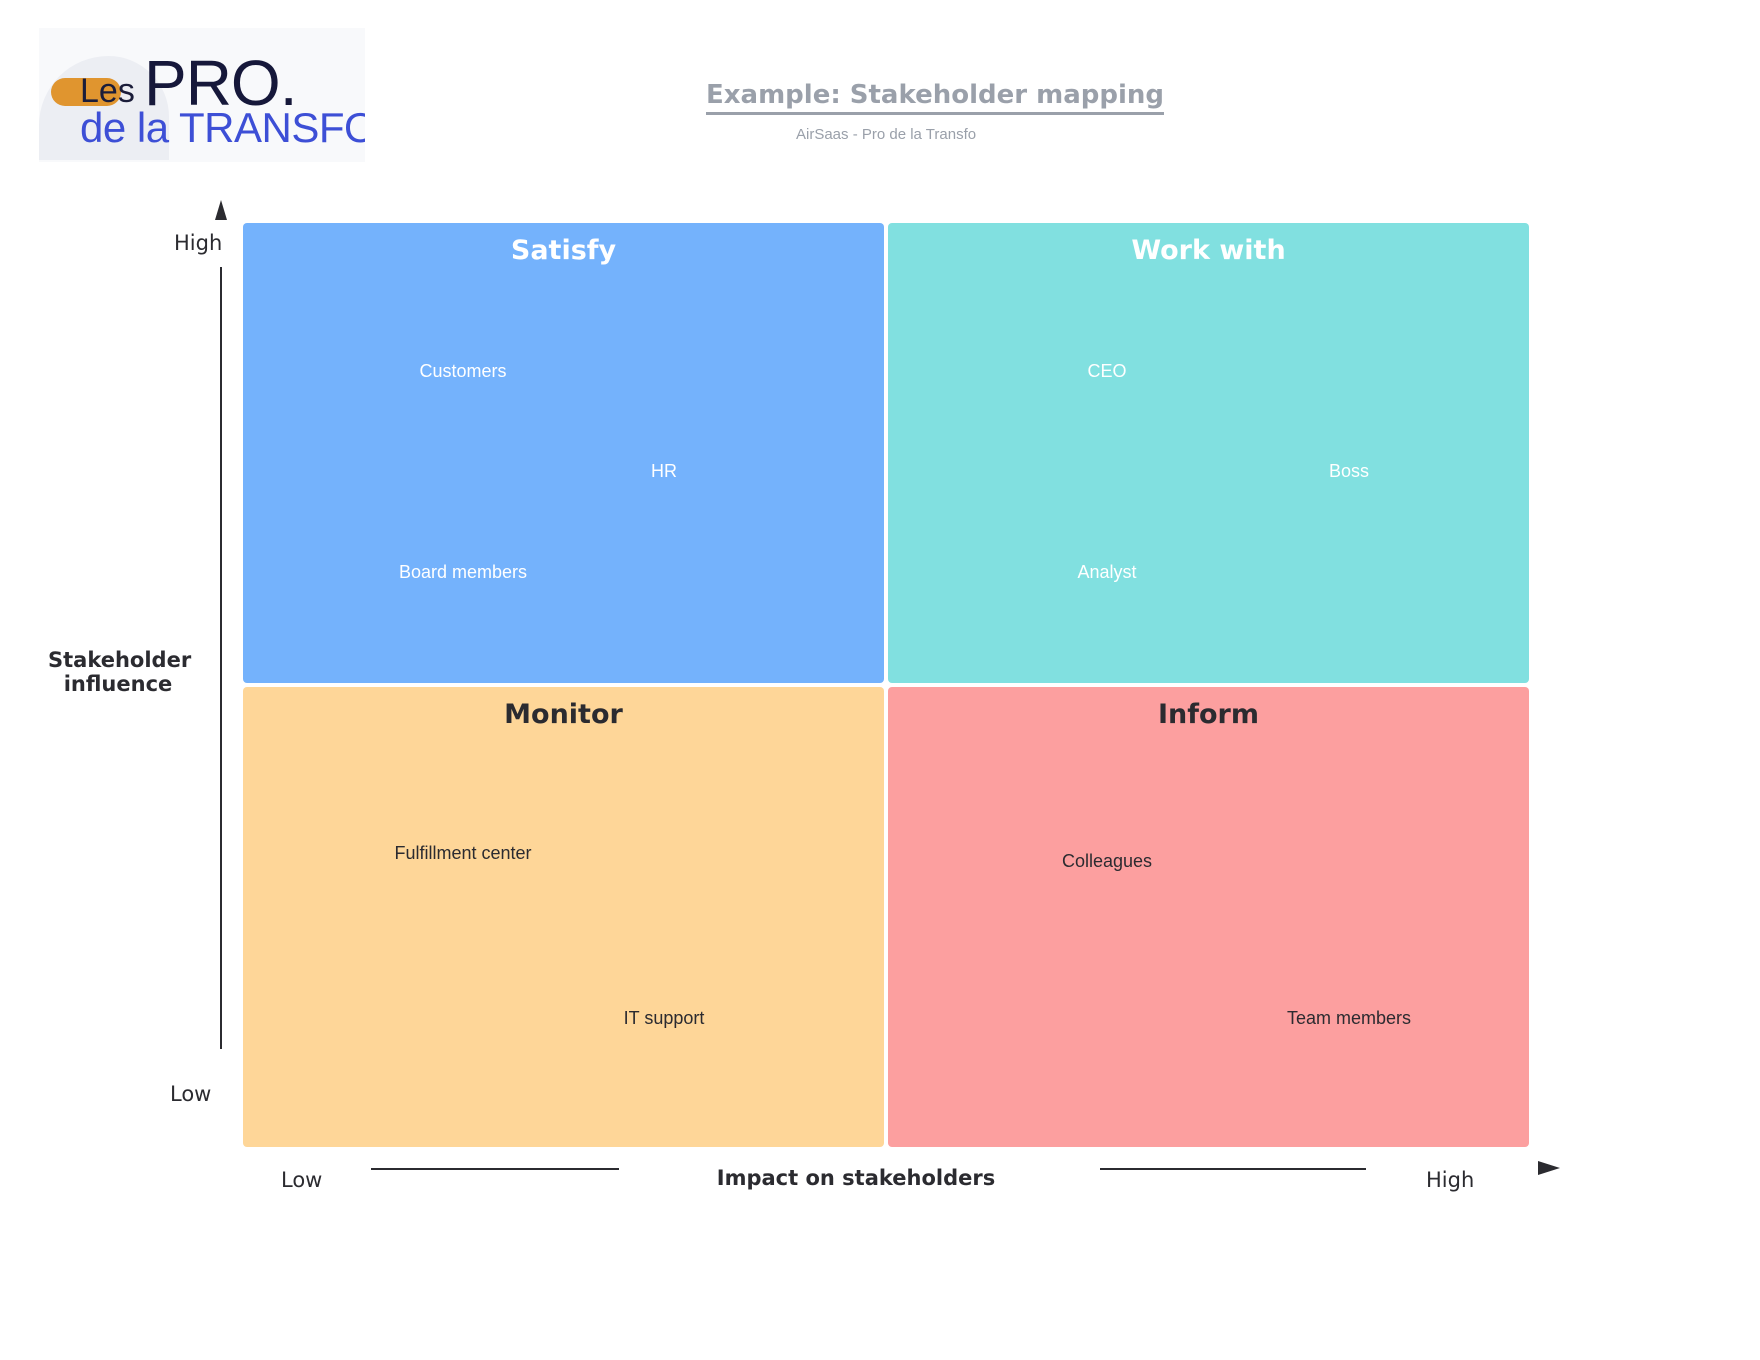  I want to click on y-axis-title: Stakeholder influence, so click(120, 672).